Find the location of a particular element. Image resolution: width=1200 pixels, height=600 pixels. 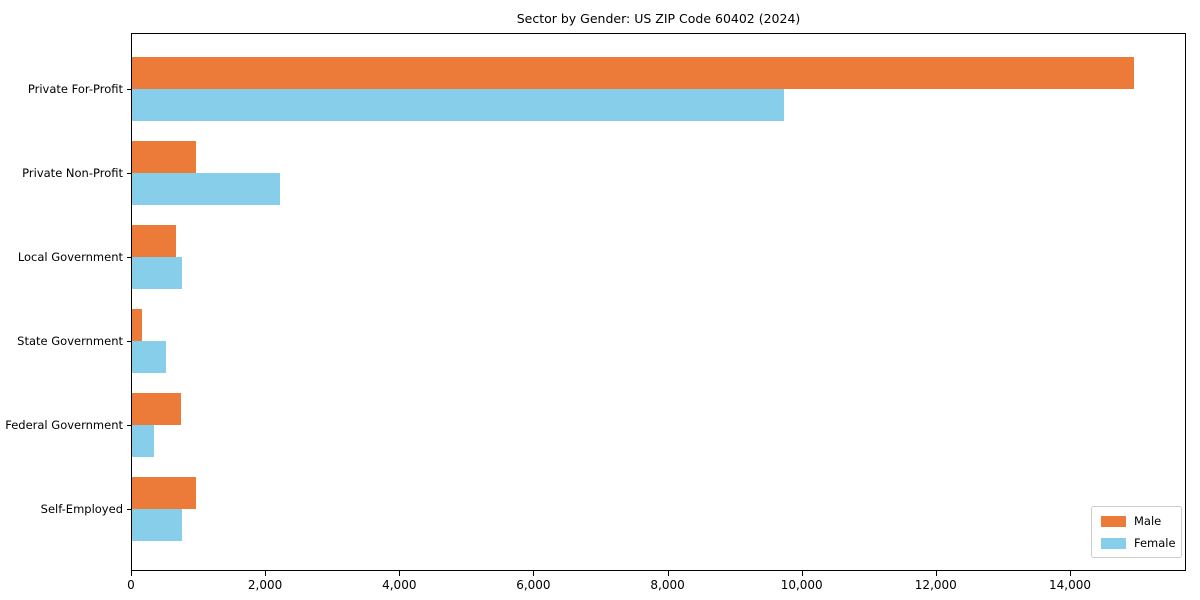

x-tick-label: 0 is located at coordinates (131, 585).